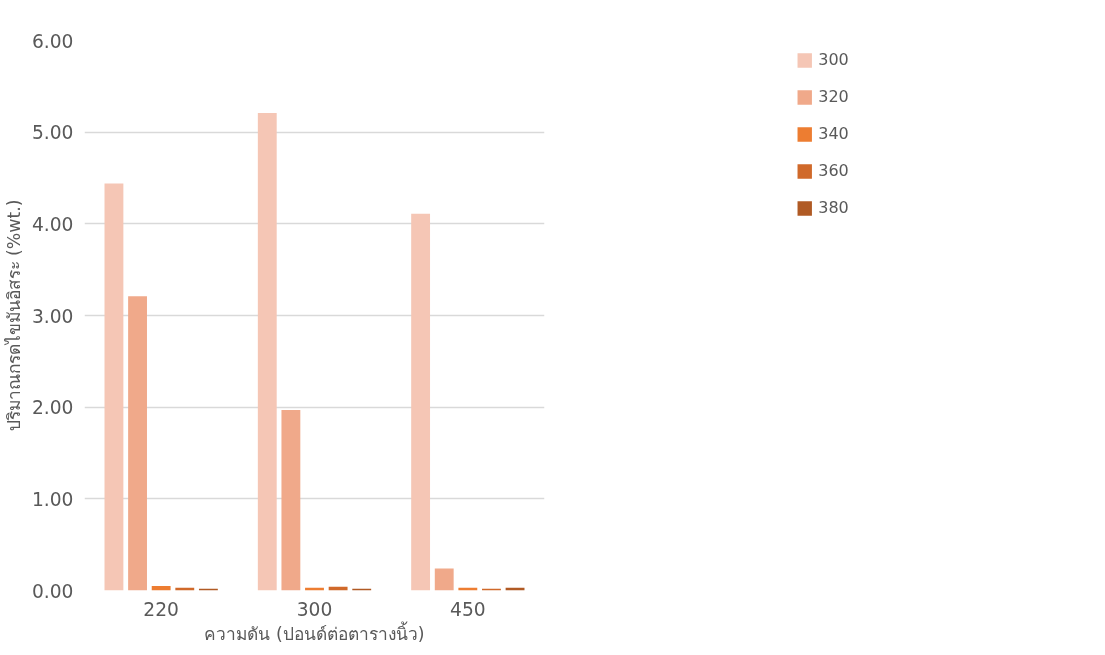 The height and width of the screenshot is (655, 1105). Describe the element at coordinates (52, 408) in the screenshot. I see `y-tick-label: 2.00` at that location.